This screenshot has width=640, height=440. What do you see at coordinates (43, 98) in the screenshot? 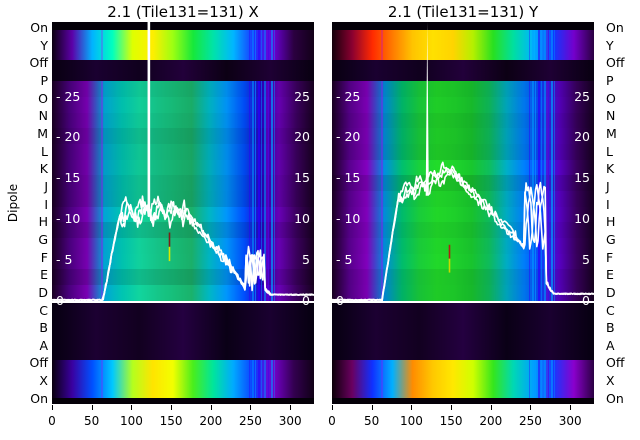
I see `y-tick-label-left-4: O` at bounding box center [43, 98].